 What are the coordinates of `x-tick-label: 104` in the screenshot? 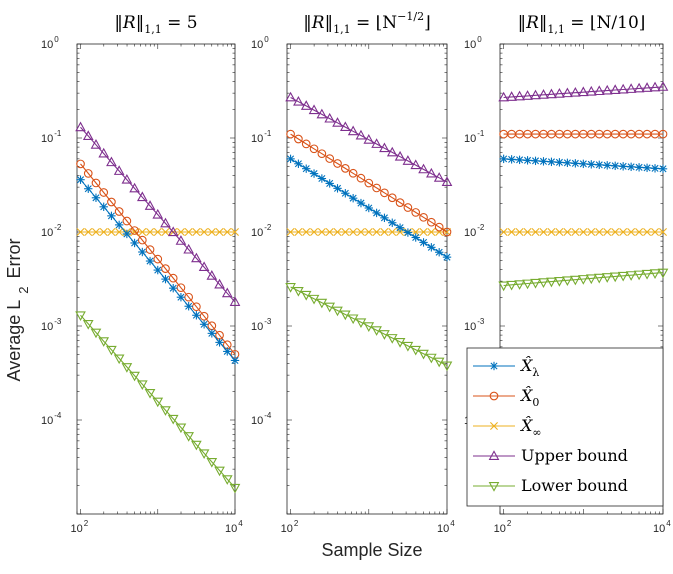 It's located at (234, 527).